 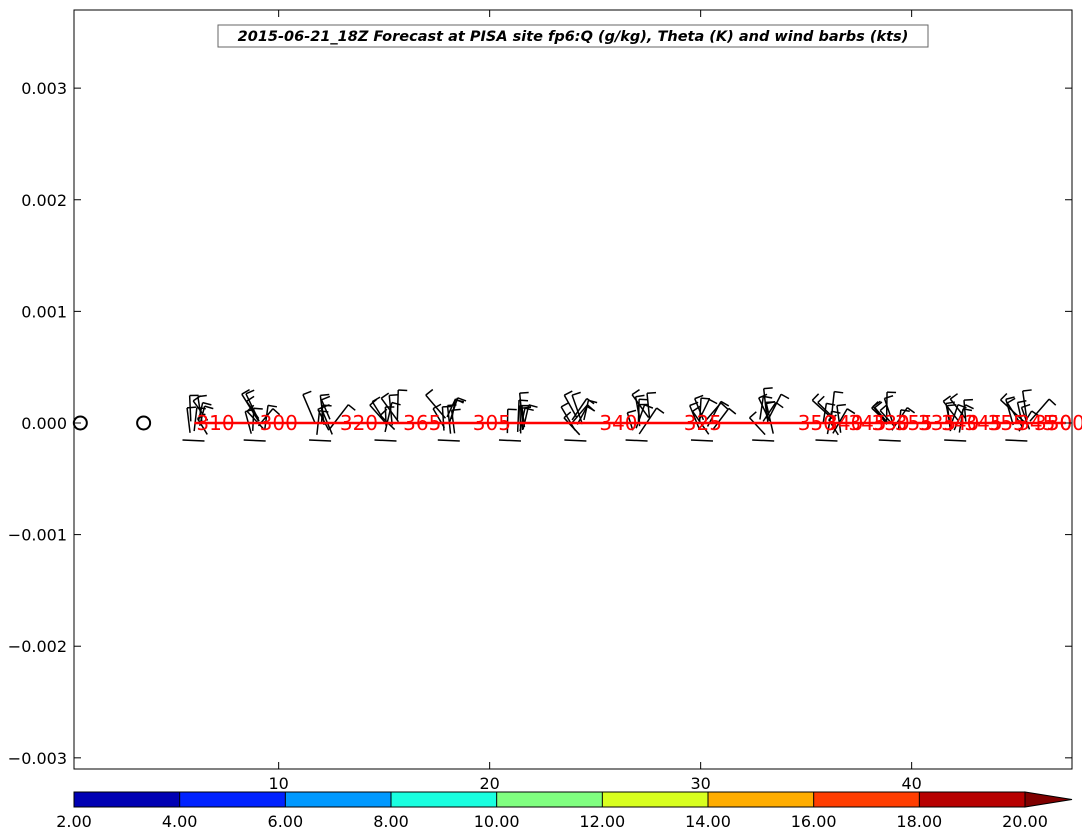 I want to click on colorbar-extend-arrow, so click(x=1048, y=799).